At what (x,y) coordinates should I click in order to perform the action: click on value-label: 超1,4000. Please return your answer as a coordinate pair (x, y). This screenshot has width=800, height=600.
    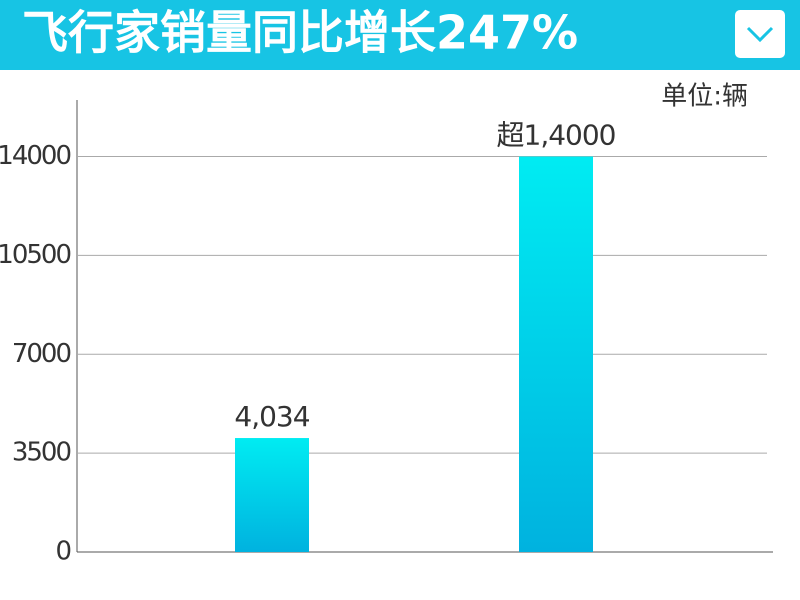
    Looking at the image, I should click on (556, 135).